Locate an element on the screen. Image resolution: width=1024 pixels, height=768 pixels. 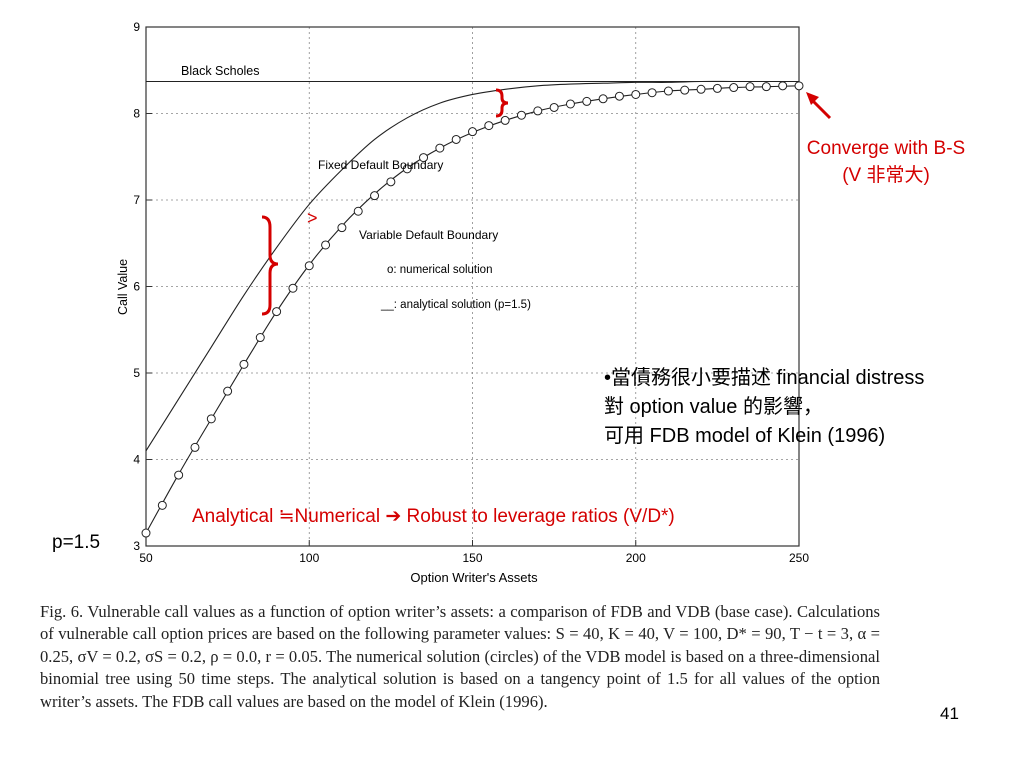
top-brace is located at coordinates (502, 103).